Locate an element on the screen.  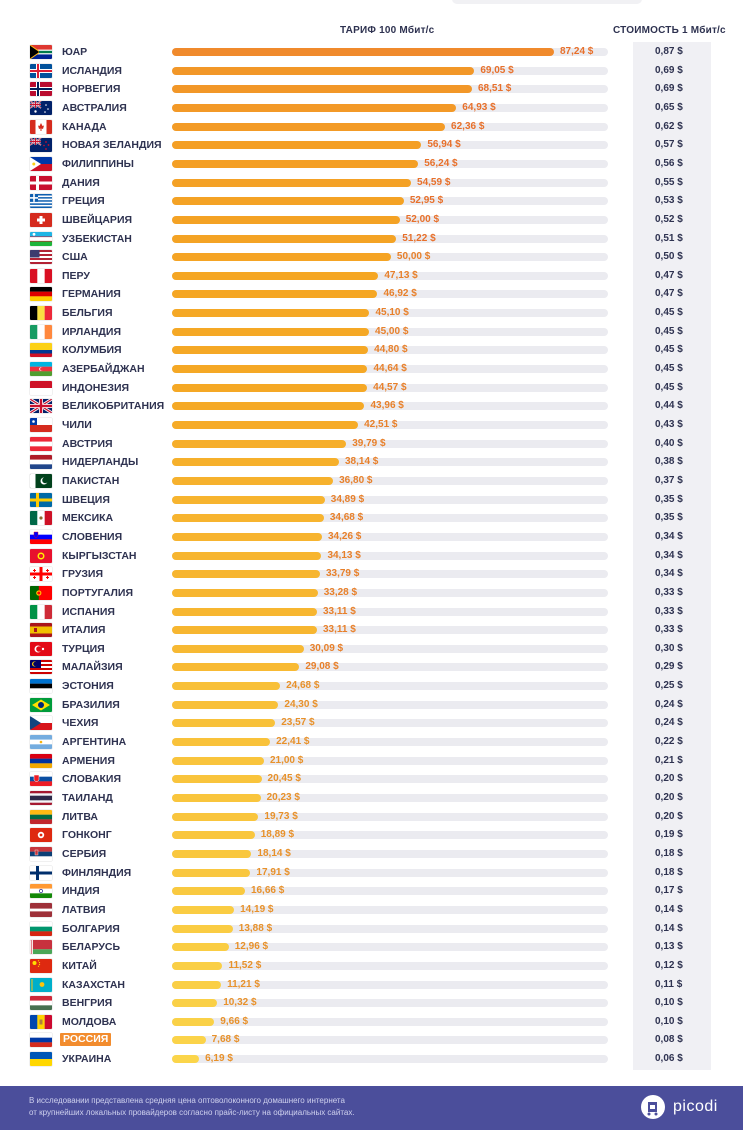
country-label: ИРЛАНДИЯ is located at coordinates (91, 331).